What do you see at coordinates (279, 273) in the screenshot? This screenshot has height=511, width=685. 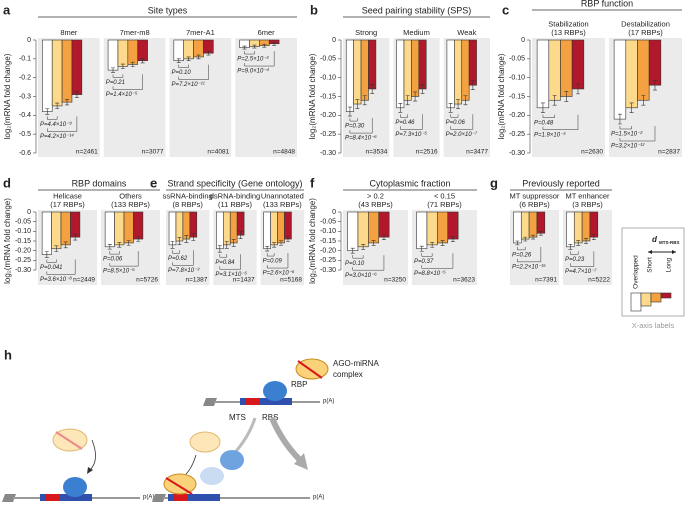 I see `p-value: P=2.6×10⁻⁶` at bounding box center [279, 273].